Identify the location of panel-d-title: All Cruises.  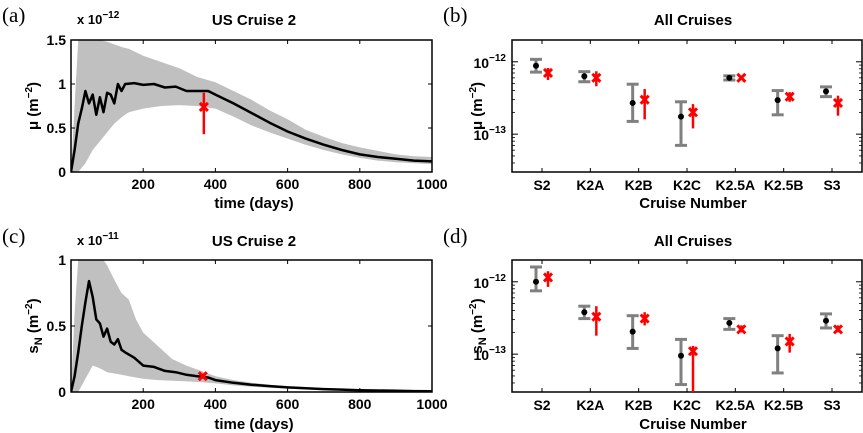
(693, 241).